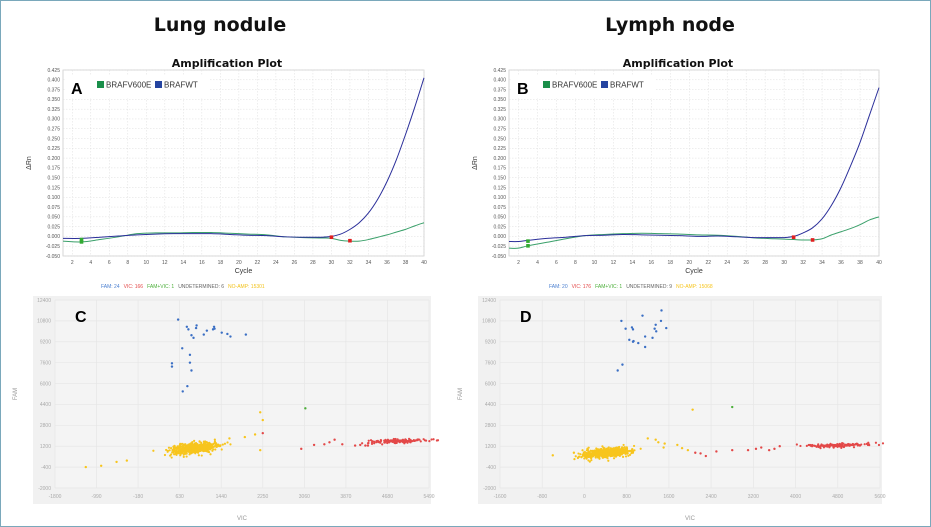 The height and width of the screenshot is (527, 931). What do you see at coordinates (609, 287) in the screenshot?
I see `call-count: FAM+VIC: 1` at bounding box center [609, 287].